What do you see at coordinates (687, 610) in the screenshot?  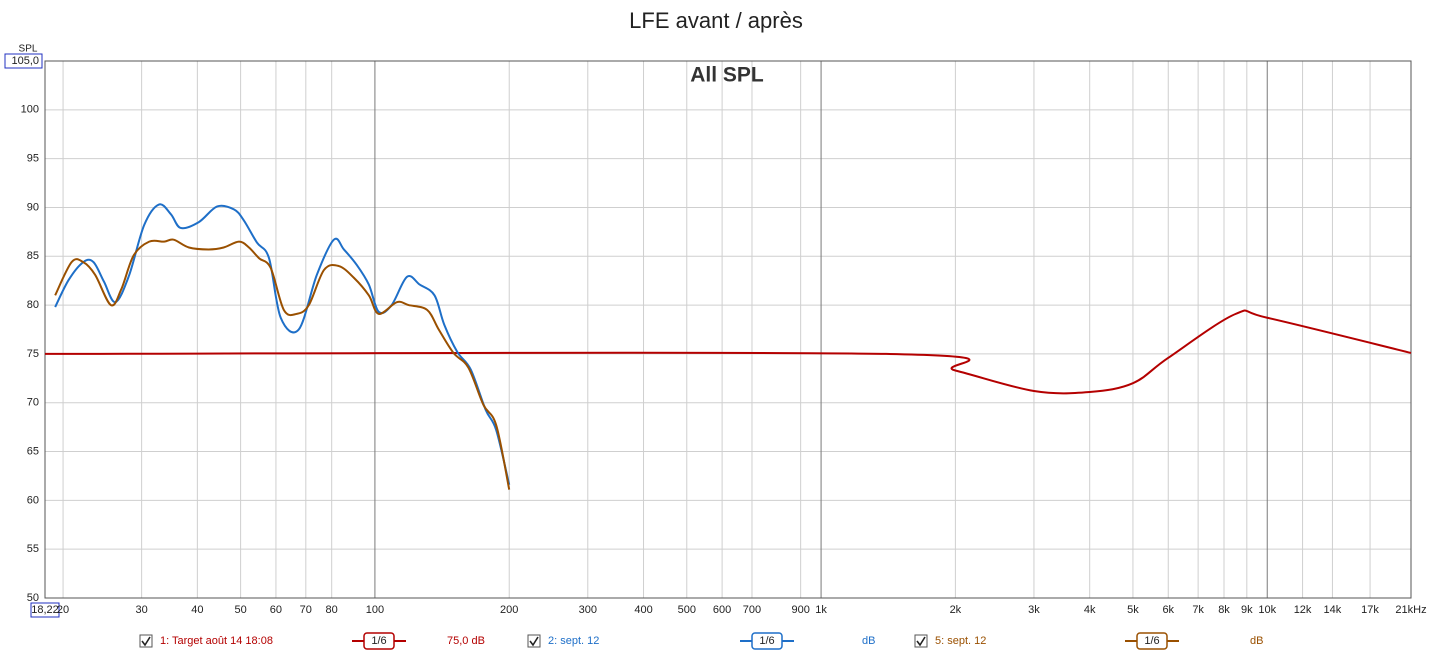 I see `x-tick-label: 500` at bounding box center [687, 610].